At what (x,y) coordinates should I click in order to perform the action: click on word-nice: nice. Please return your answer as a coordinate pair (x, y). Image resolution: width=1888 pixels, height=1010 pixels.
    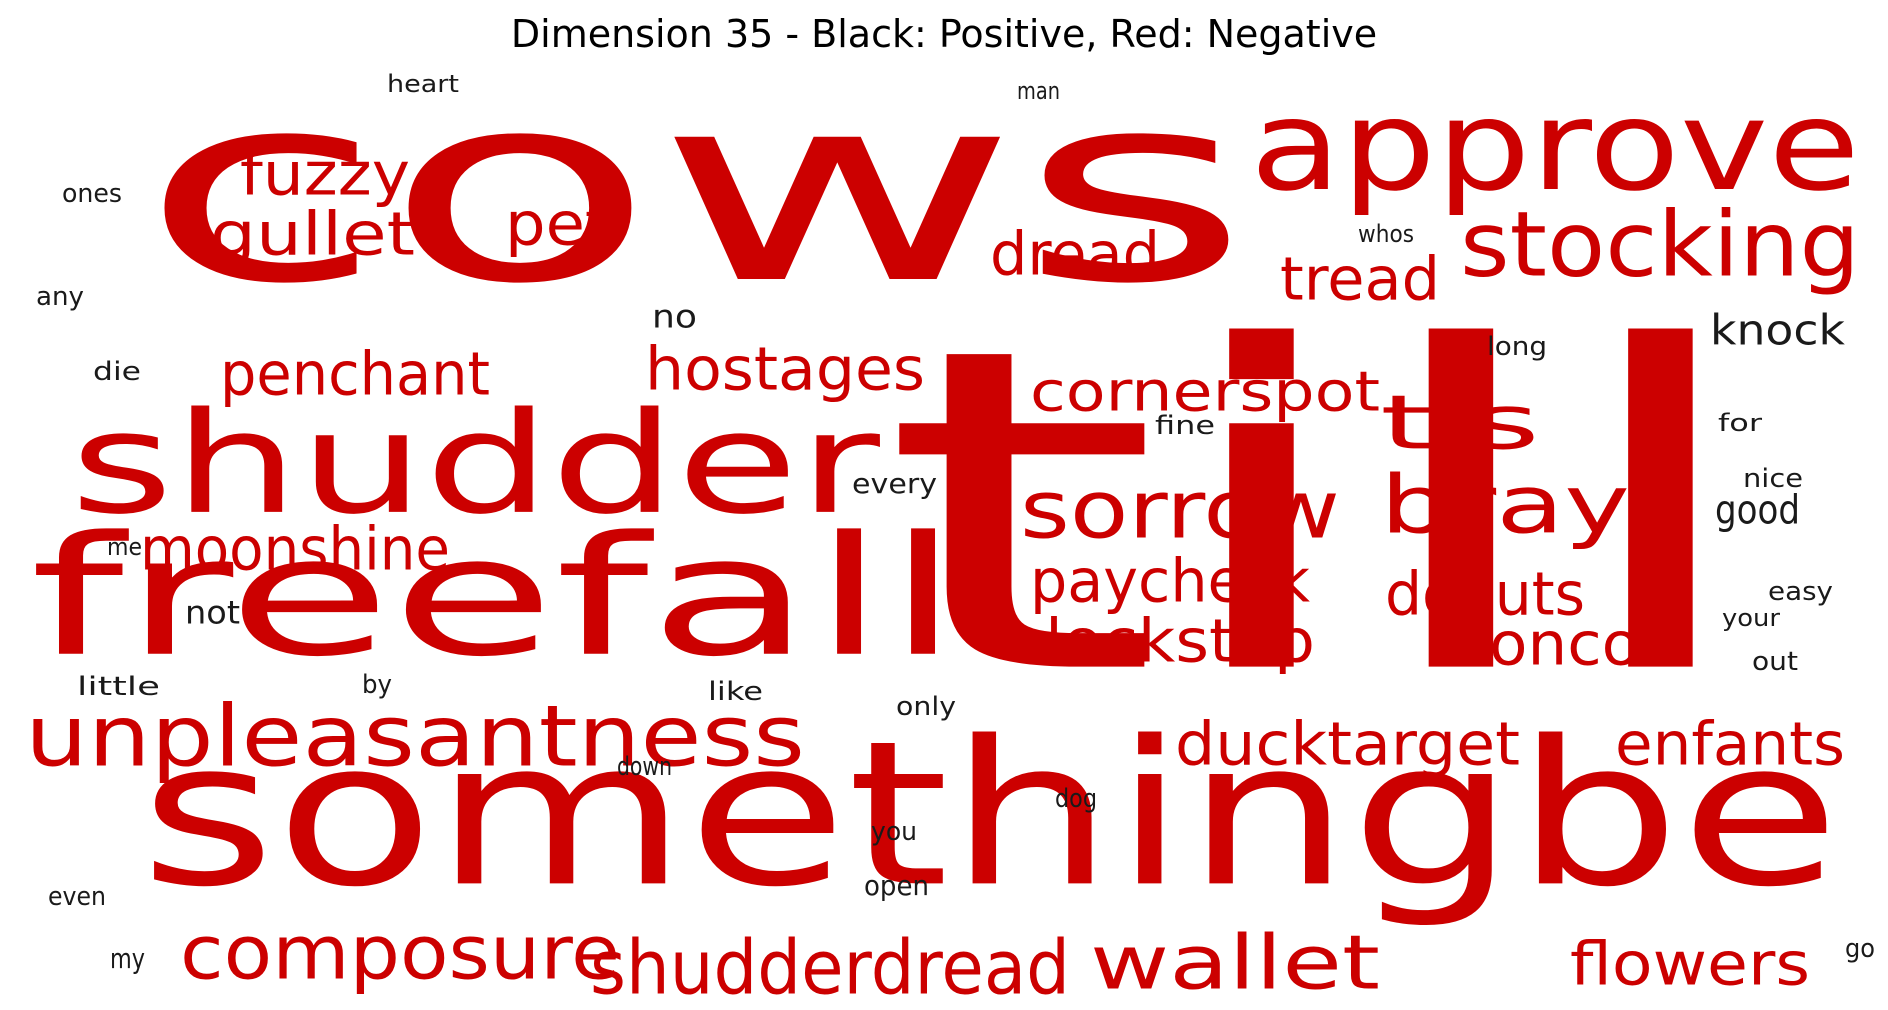
    Looking at the image, I should click on (1773, 478).